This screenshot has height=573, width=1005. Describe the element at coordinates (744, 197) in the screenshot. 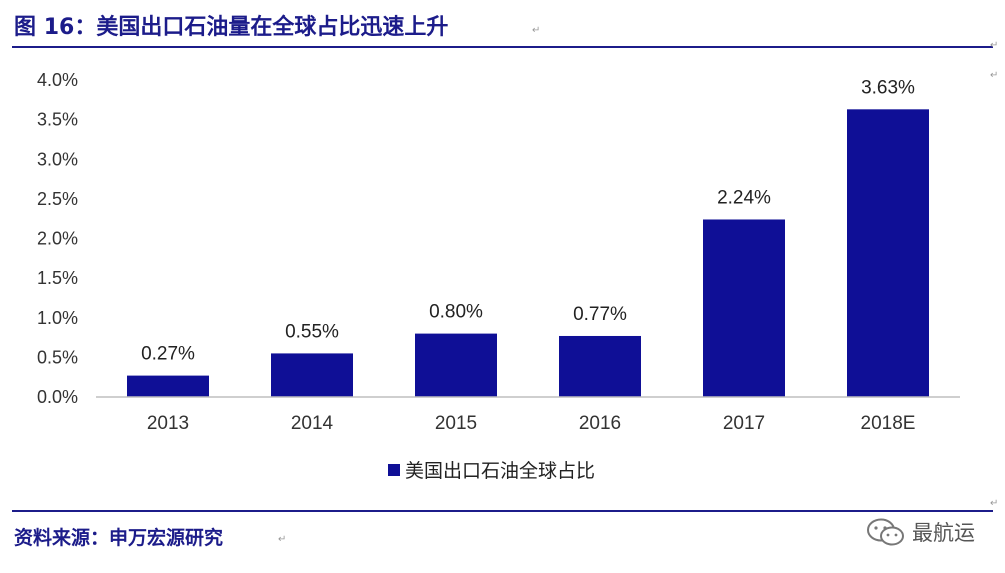

I see `data-label: 2.24%` at that location.